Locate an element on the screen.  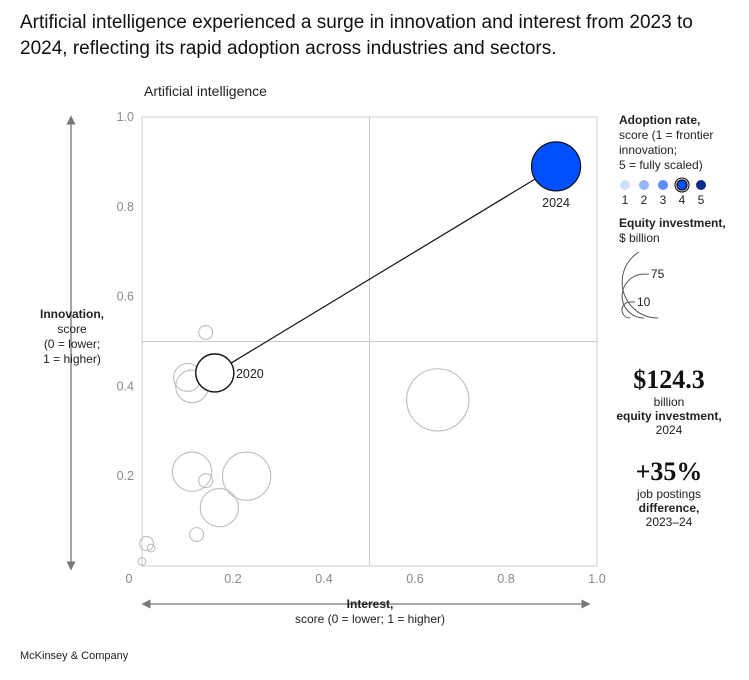
adoption-level-label: 3 is located at coordinates (663, 200).